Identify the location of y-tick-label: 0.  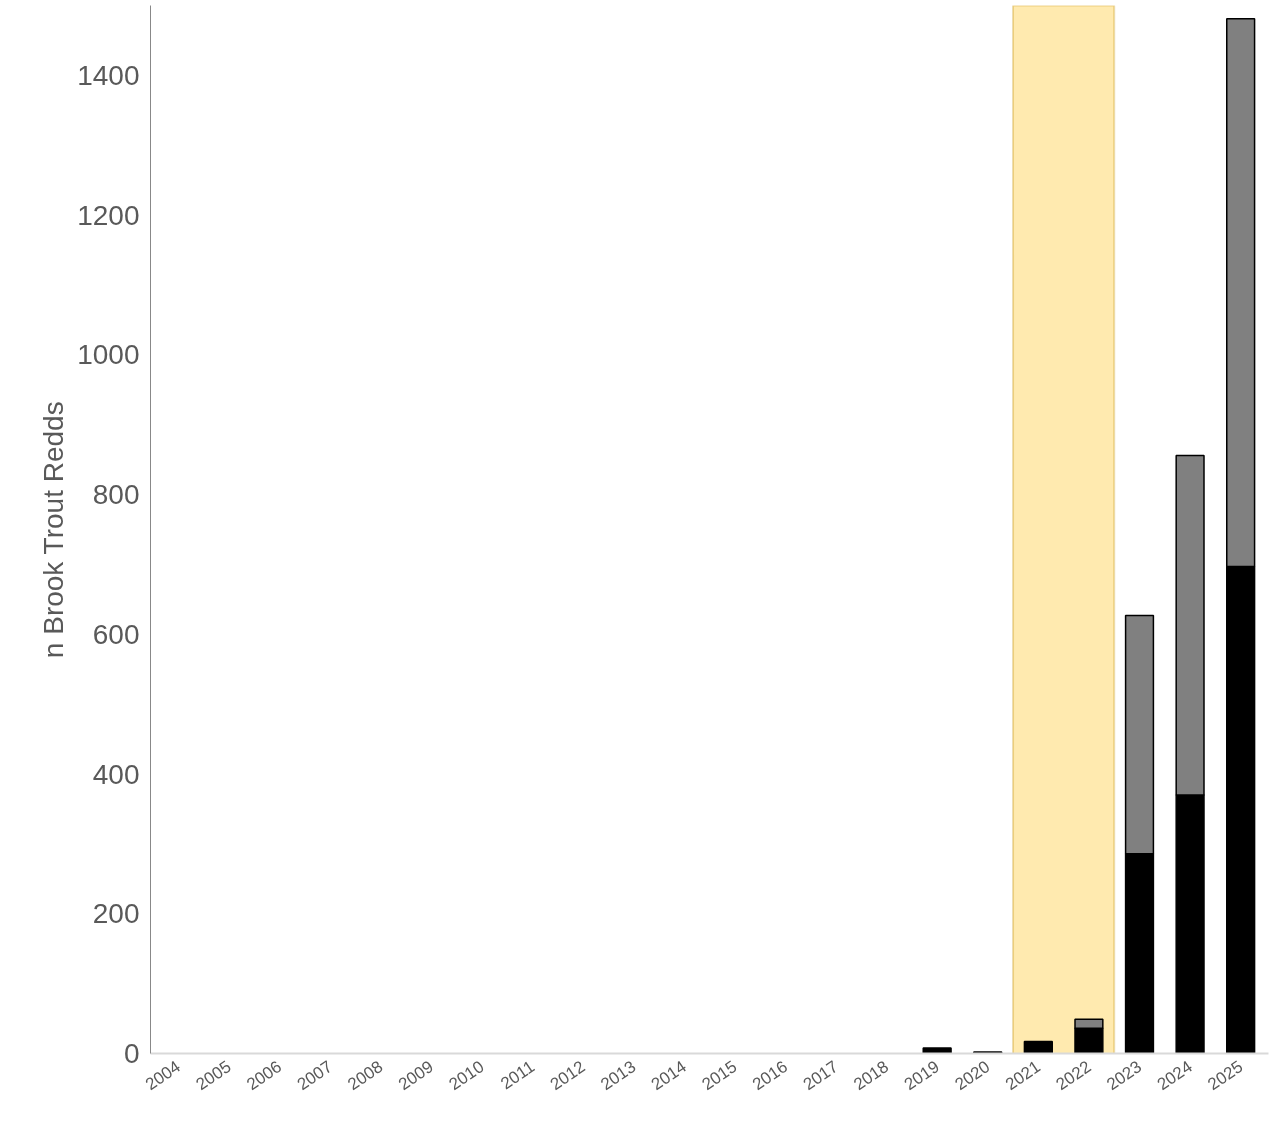
(131, 1053).